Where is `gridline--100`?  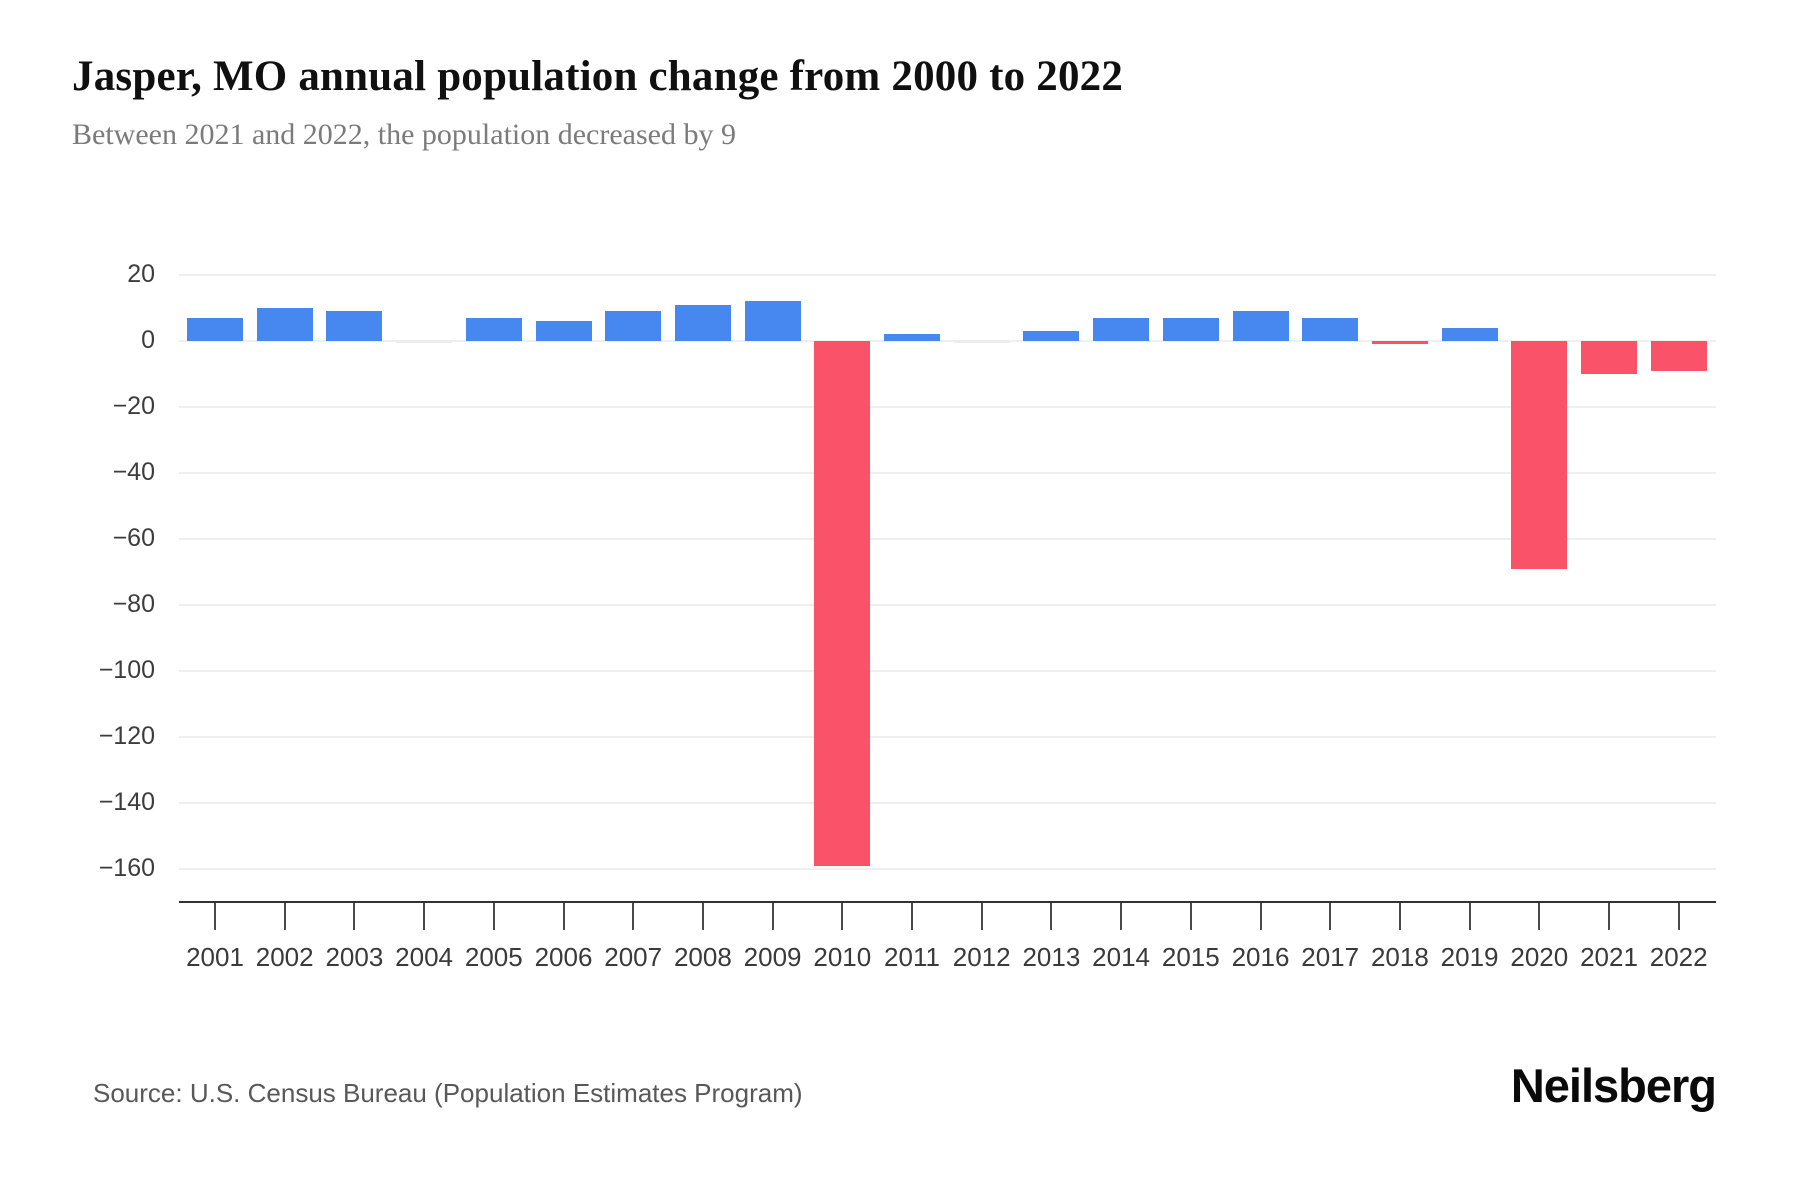
gridline--100 is located at coordinates (947, 671).